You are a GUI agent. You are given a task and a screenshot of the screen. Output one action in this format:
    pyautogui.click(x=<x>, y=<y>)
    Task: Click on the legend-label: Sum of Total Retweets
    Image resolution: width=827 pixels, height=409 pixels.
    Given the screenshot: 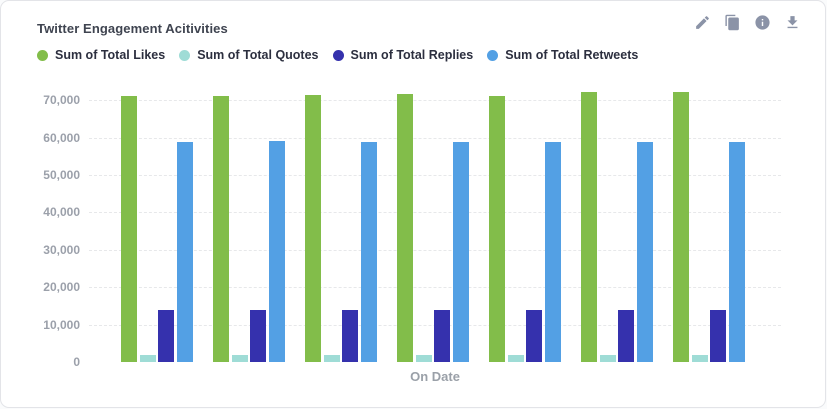 What is the action you would take?
    pyautogui.click(x=572, y=55)
    